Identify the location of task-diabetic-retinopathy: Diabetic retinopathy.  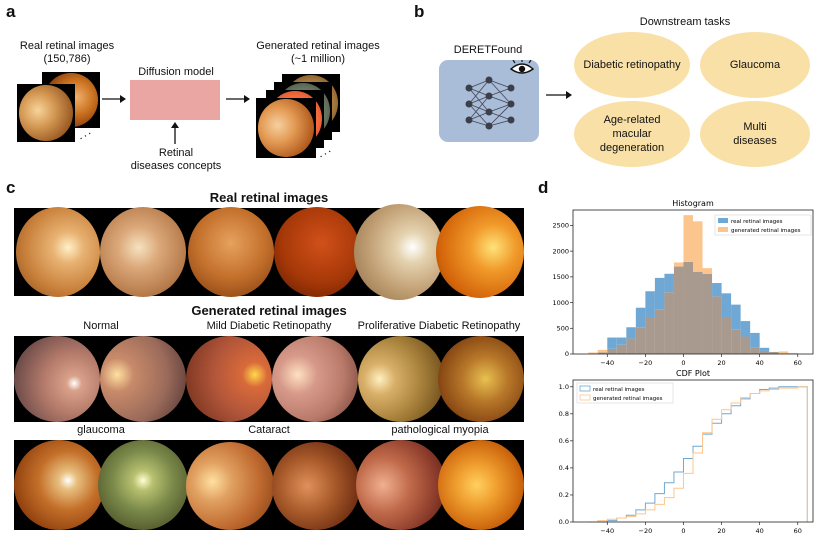
(632, 65).